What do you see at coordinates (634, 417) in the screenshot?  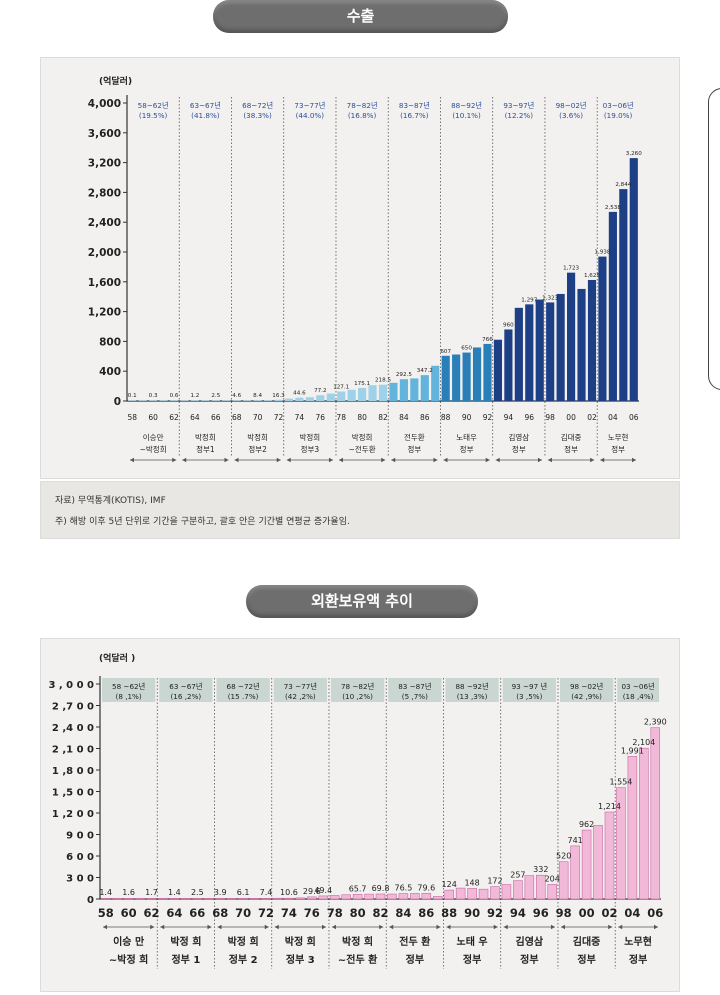 I see `x-tick-label: 06` at bounding box center [634, 417].